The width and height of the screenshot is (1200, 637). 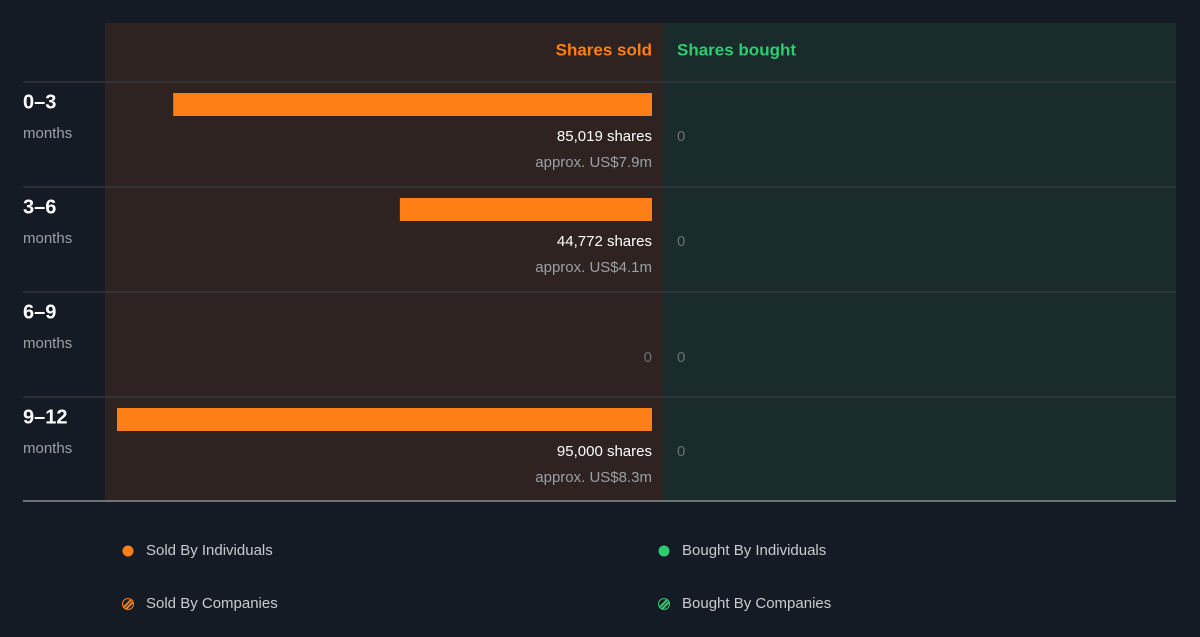 I want to click on approx-label: approx. US$8.3m, so click(x=593, y=477).